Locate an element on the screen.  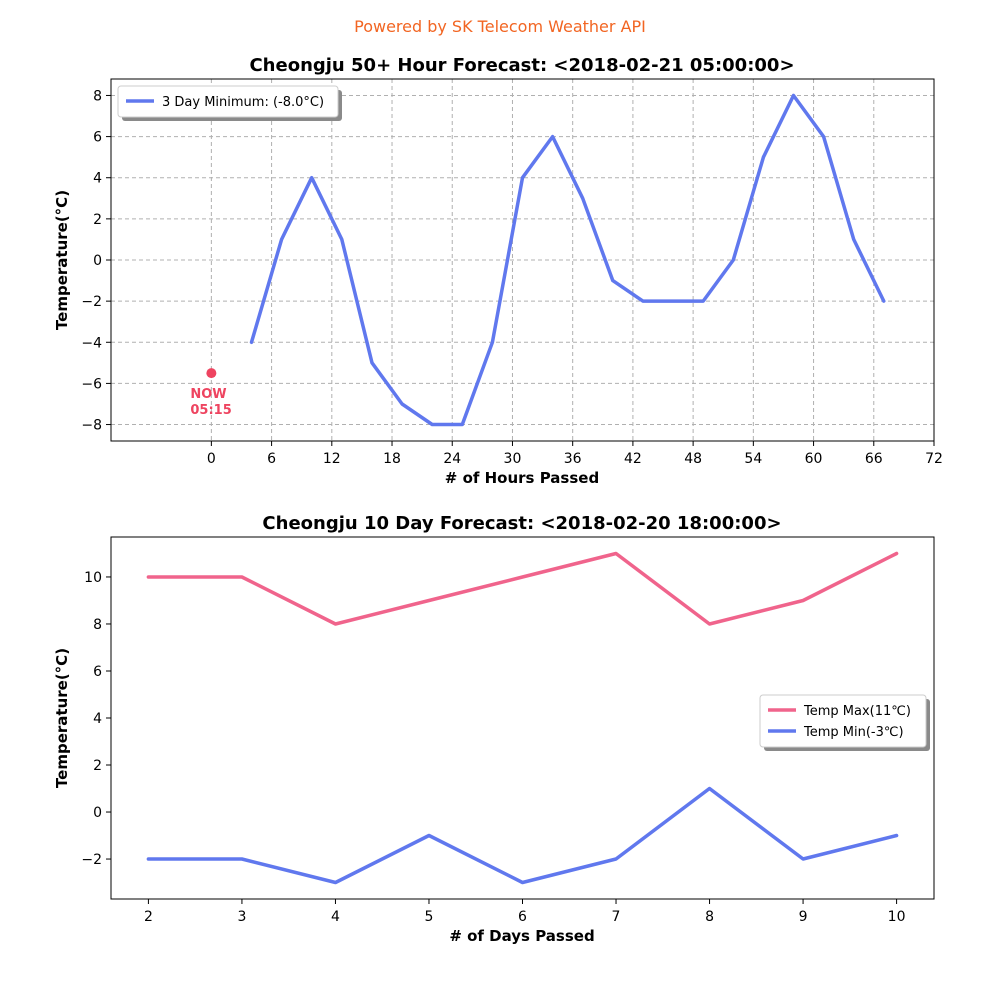
daily-x-tick-label: 3 is located at coordinates (241, 917).